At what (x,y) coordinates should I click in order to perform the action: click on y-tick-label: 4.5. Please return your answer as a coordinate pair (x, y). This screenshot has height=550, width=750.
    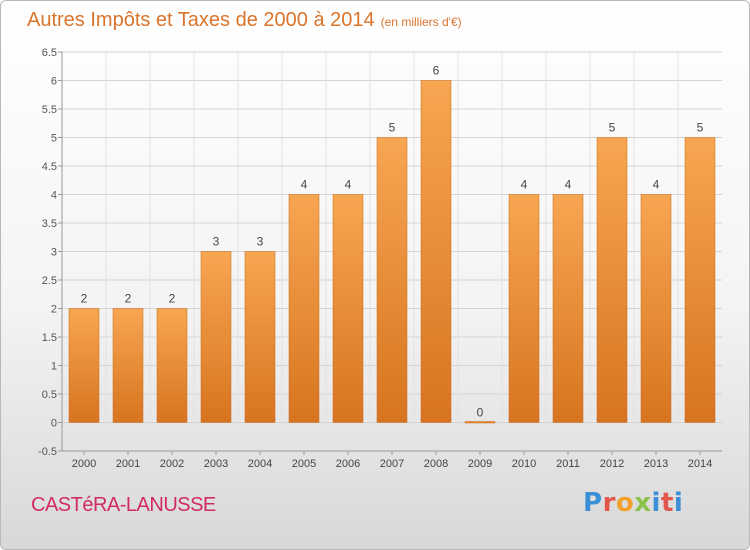
    Looking at the image, I should click on (49, 167).